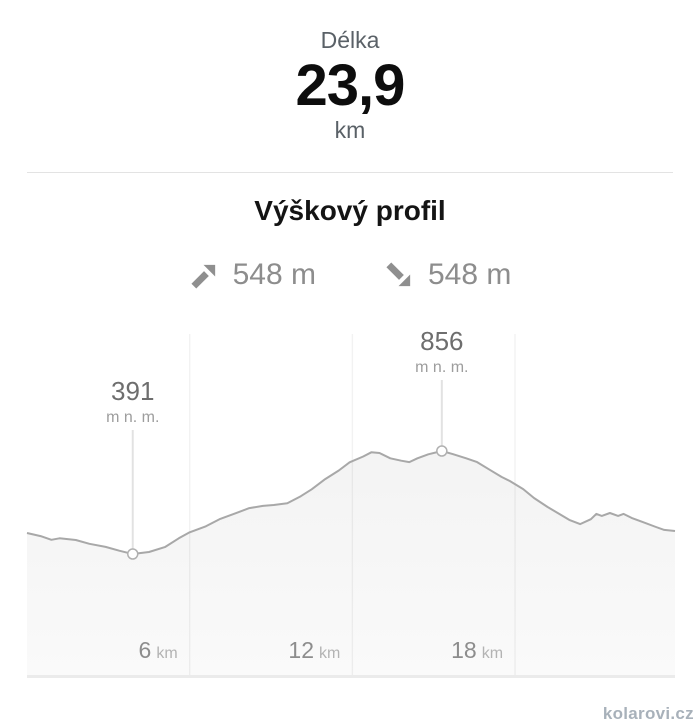 The height and width of the screenshot is (728, 700). What do you see at coordinates (133, 417) in the screenshot?
I see `min-elevation-unit: m n. m.` at bounding box center [133, 417].